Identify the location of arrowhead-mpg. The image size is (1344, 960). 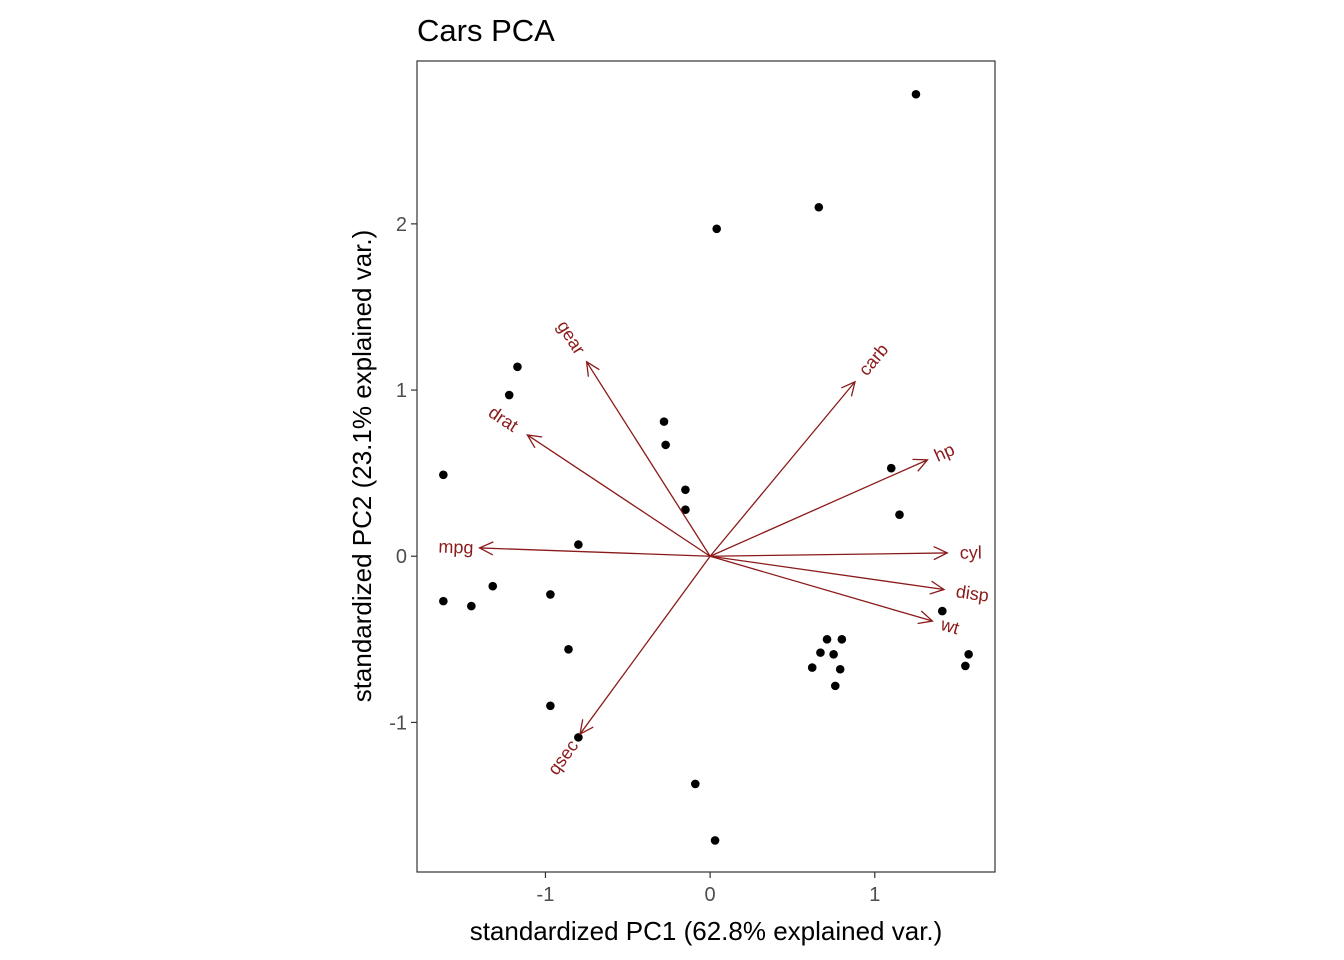
(486, 548).